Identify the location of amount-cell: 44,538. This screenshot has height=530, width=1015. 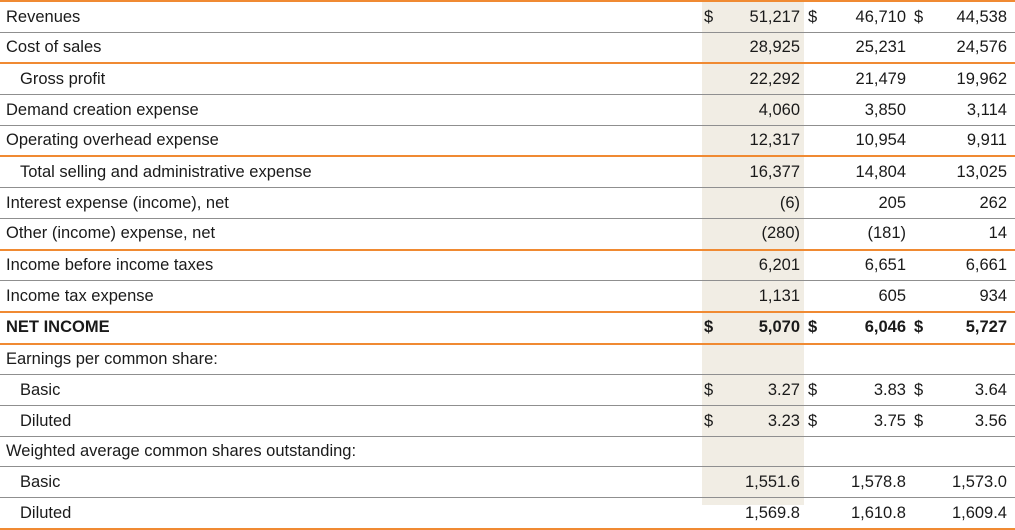
(977, 16).